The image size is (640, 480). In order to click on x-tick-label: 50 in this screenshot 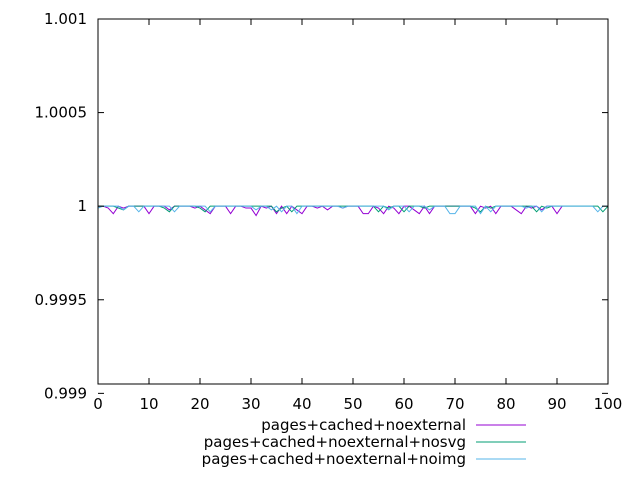, I will do `click(352, 404)`.